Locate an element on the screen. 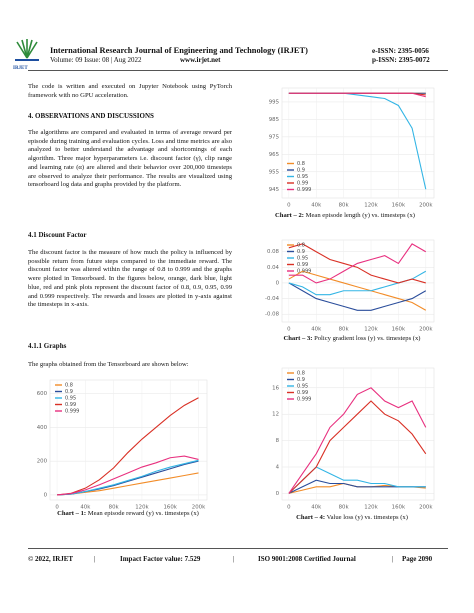 This screenshot has height=613, width=474. caption-label: Chart – 1: is located at coordinates (72, 513).